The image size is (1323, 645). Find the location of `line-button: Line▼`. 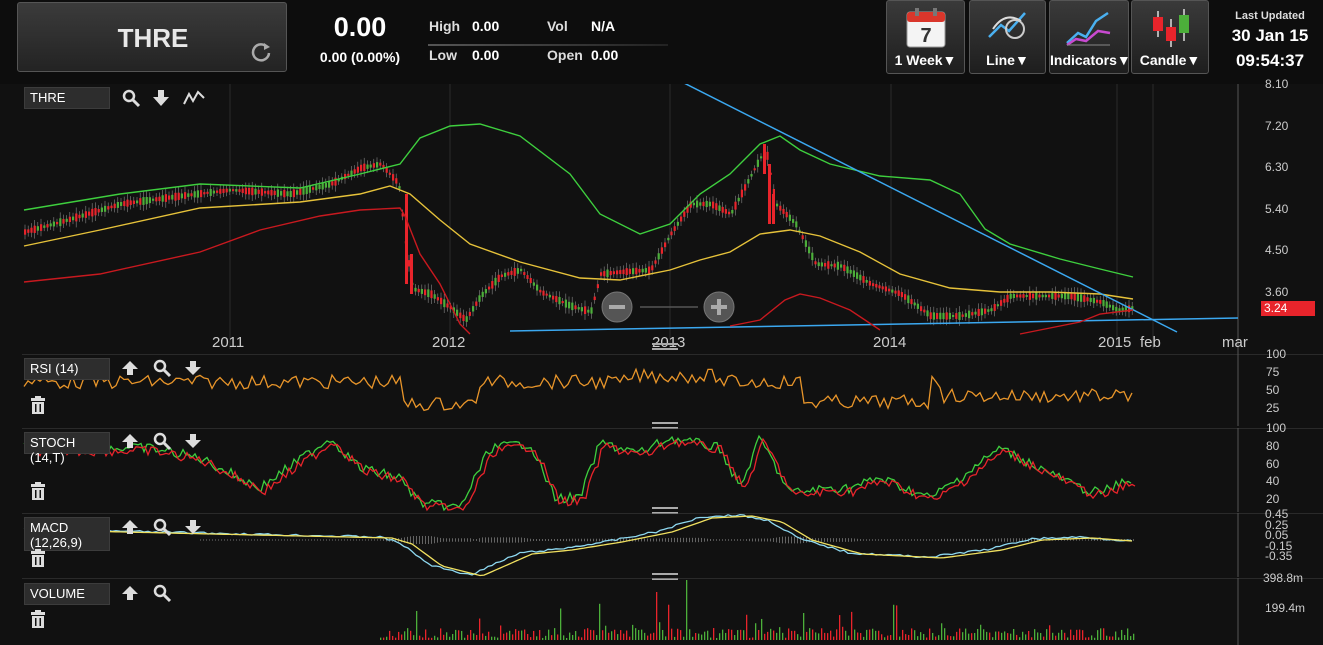

line-button: Line▼ is located at coordinates (1007, 37).